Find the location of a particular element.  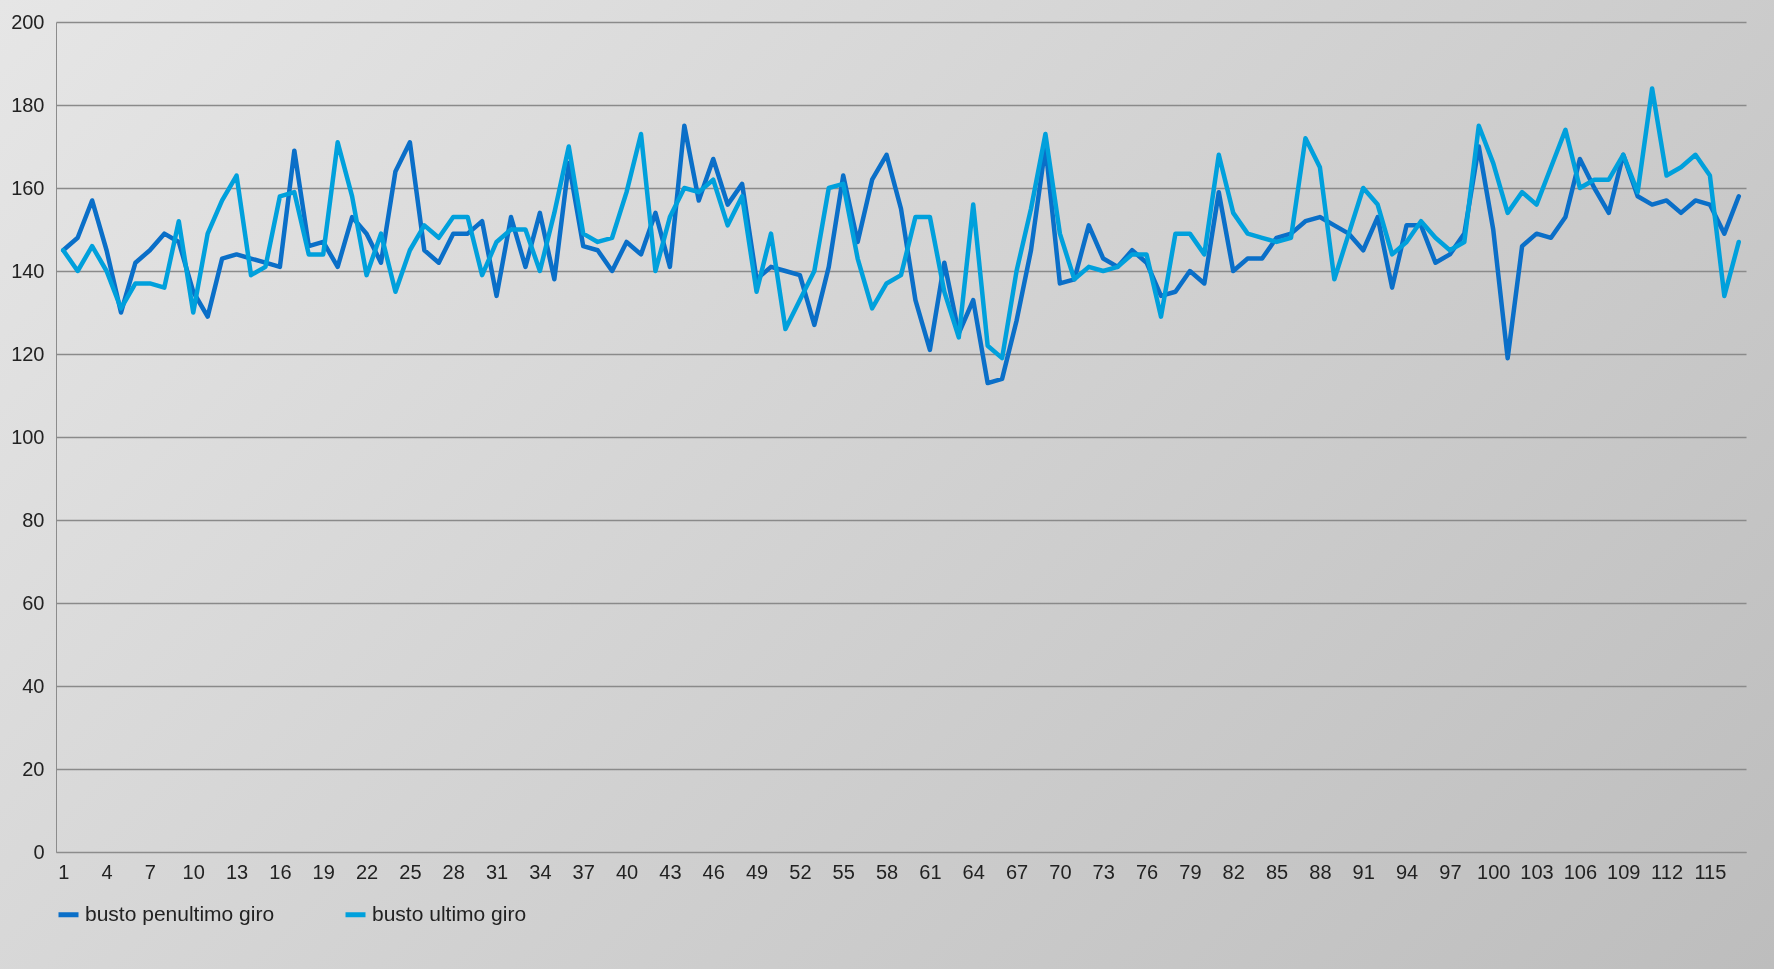

x-tick-label: 73 is located at coordinates (1103, 871).